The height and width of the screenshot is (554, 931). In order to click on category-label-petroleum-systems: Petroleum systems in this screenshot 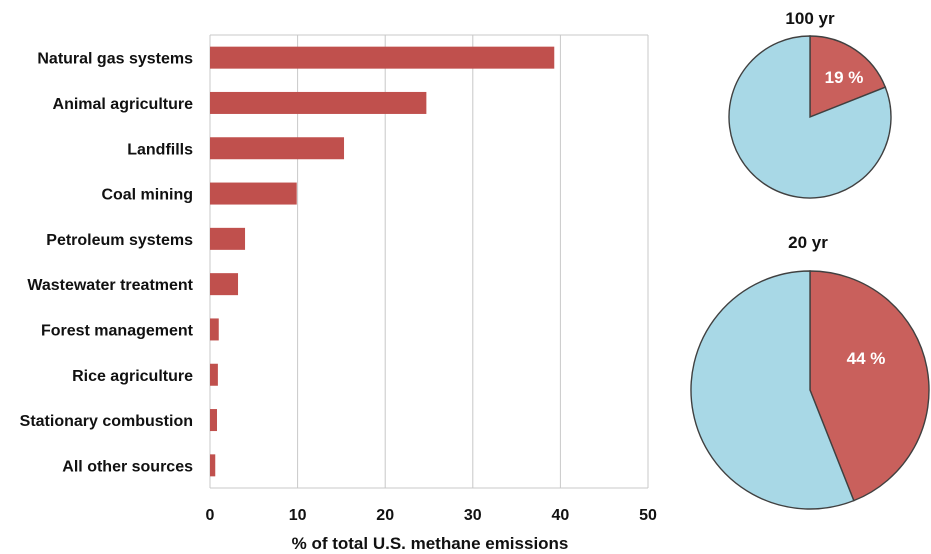, I will do `click(119, 240)`.